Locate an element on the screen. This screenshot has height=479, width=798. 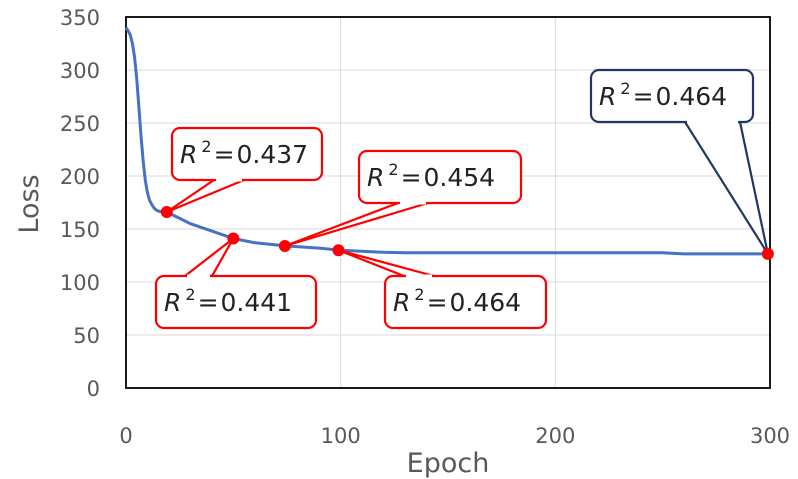
x-tick-label: 300 is located at coordinates (770, 436).